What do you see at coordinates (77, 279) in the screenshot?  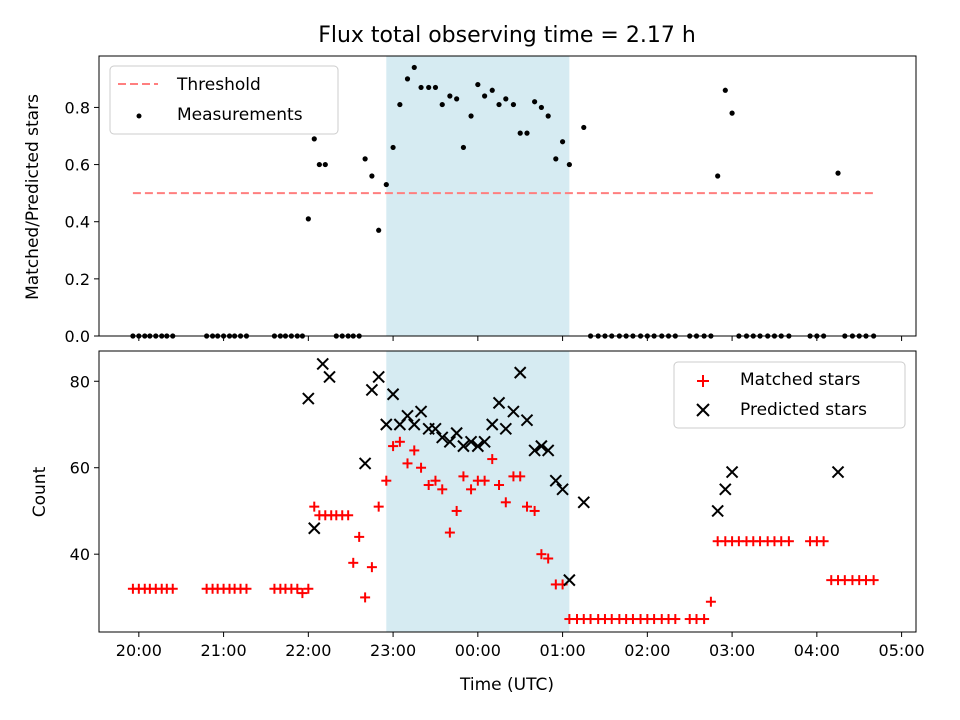 I see `y-tick-label: 0.2` at bounding box center [77, 279].